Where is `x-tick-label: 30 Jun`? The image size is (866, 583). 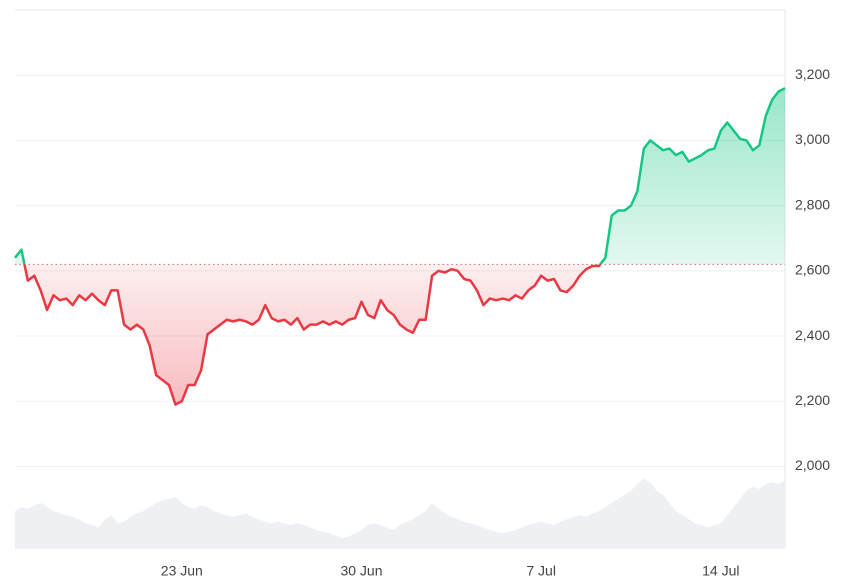
x-tick-label: 30 Jun is located at coordinates (361, 571).